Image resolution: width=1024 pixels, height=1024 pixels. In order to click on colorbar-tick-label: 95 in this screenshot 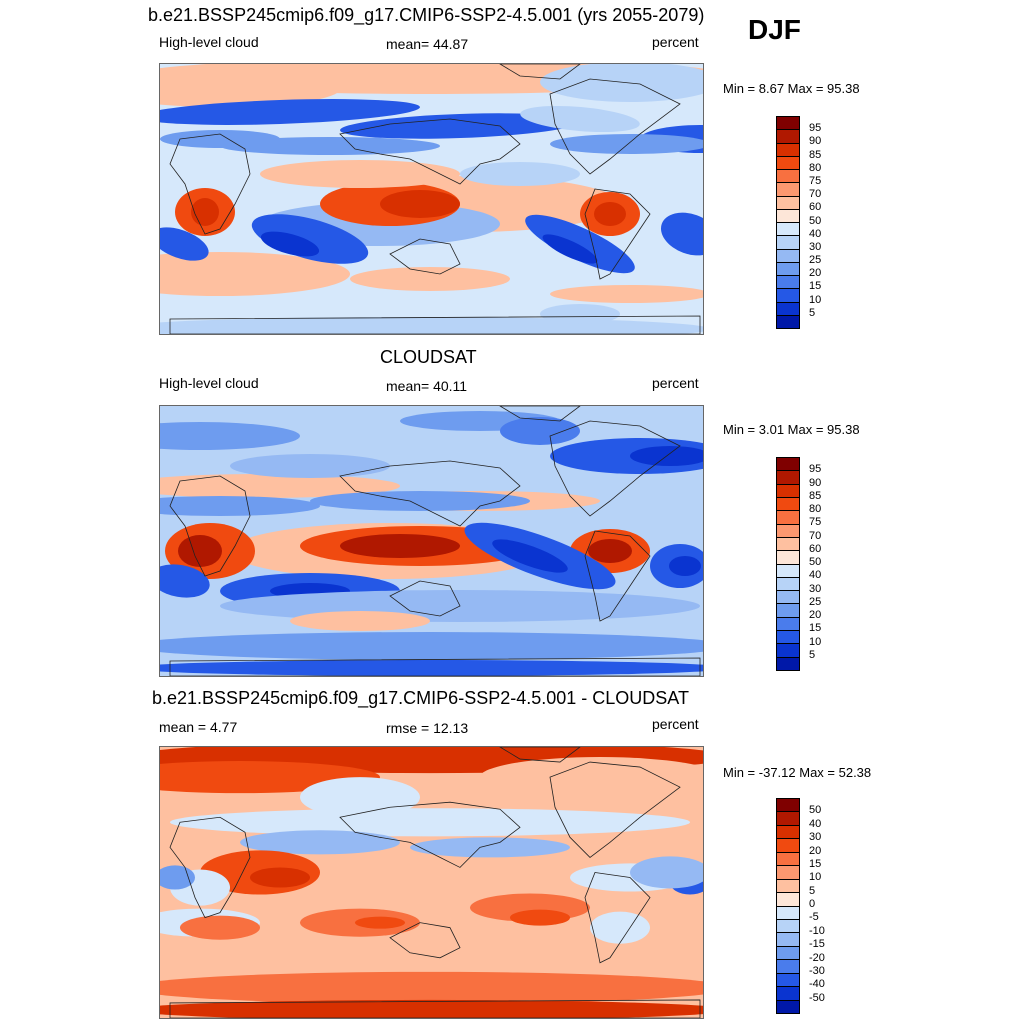, I will do `click(815, 469)`.